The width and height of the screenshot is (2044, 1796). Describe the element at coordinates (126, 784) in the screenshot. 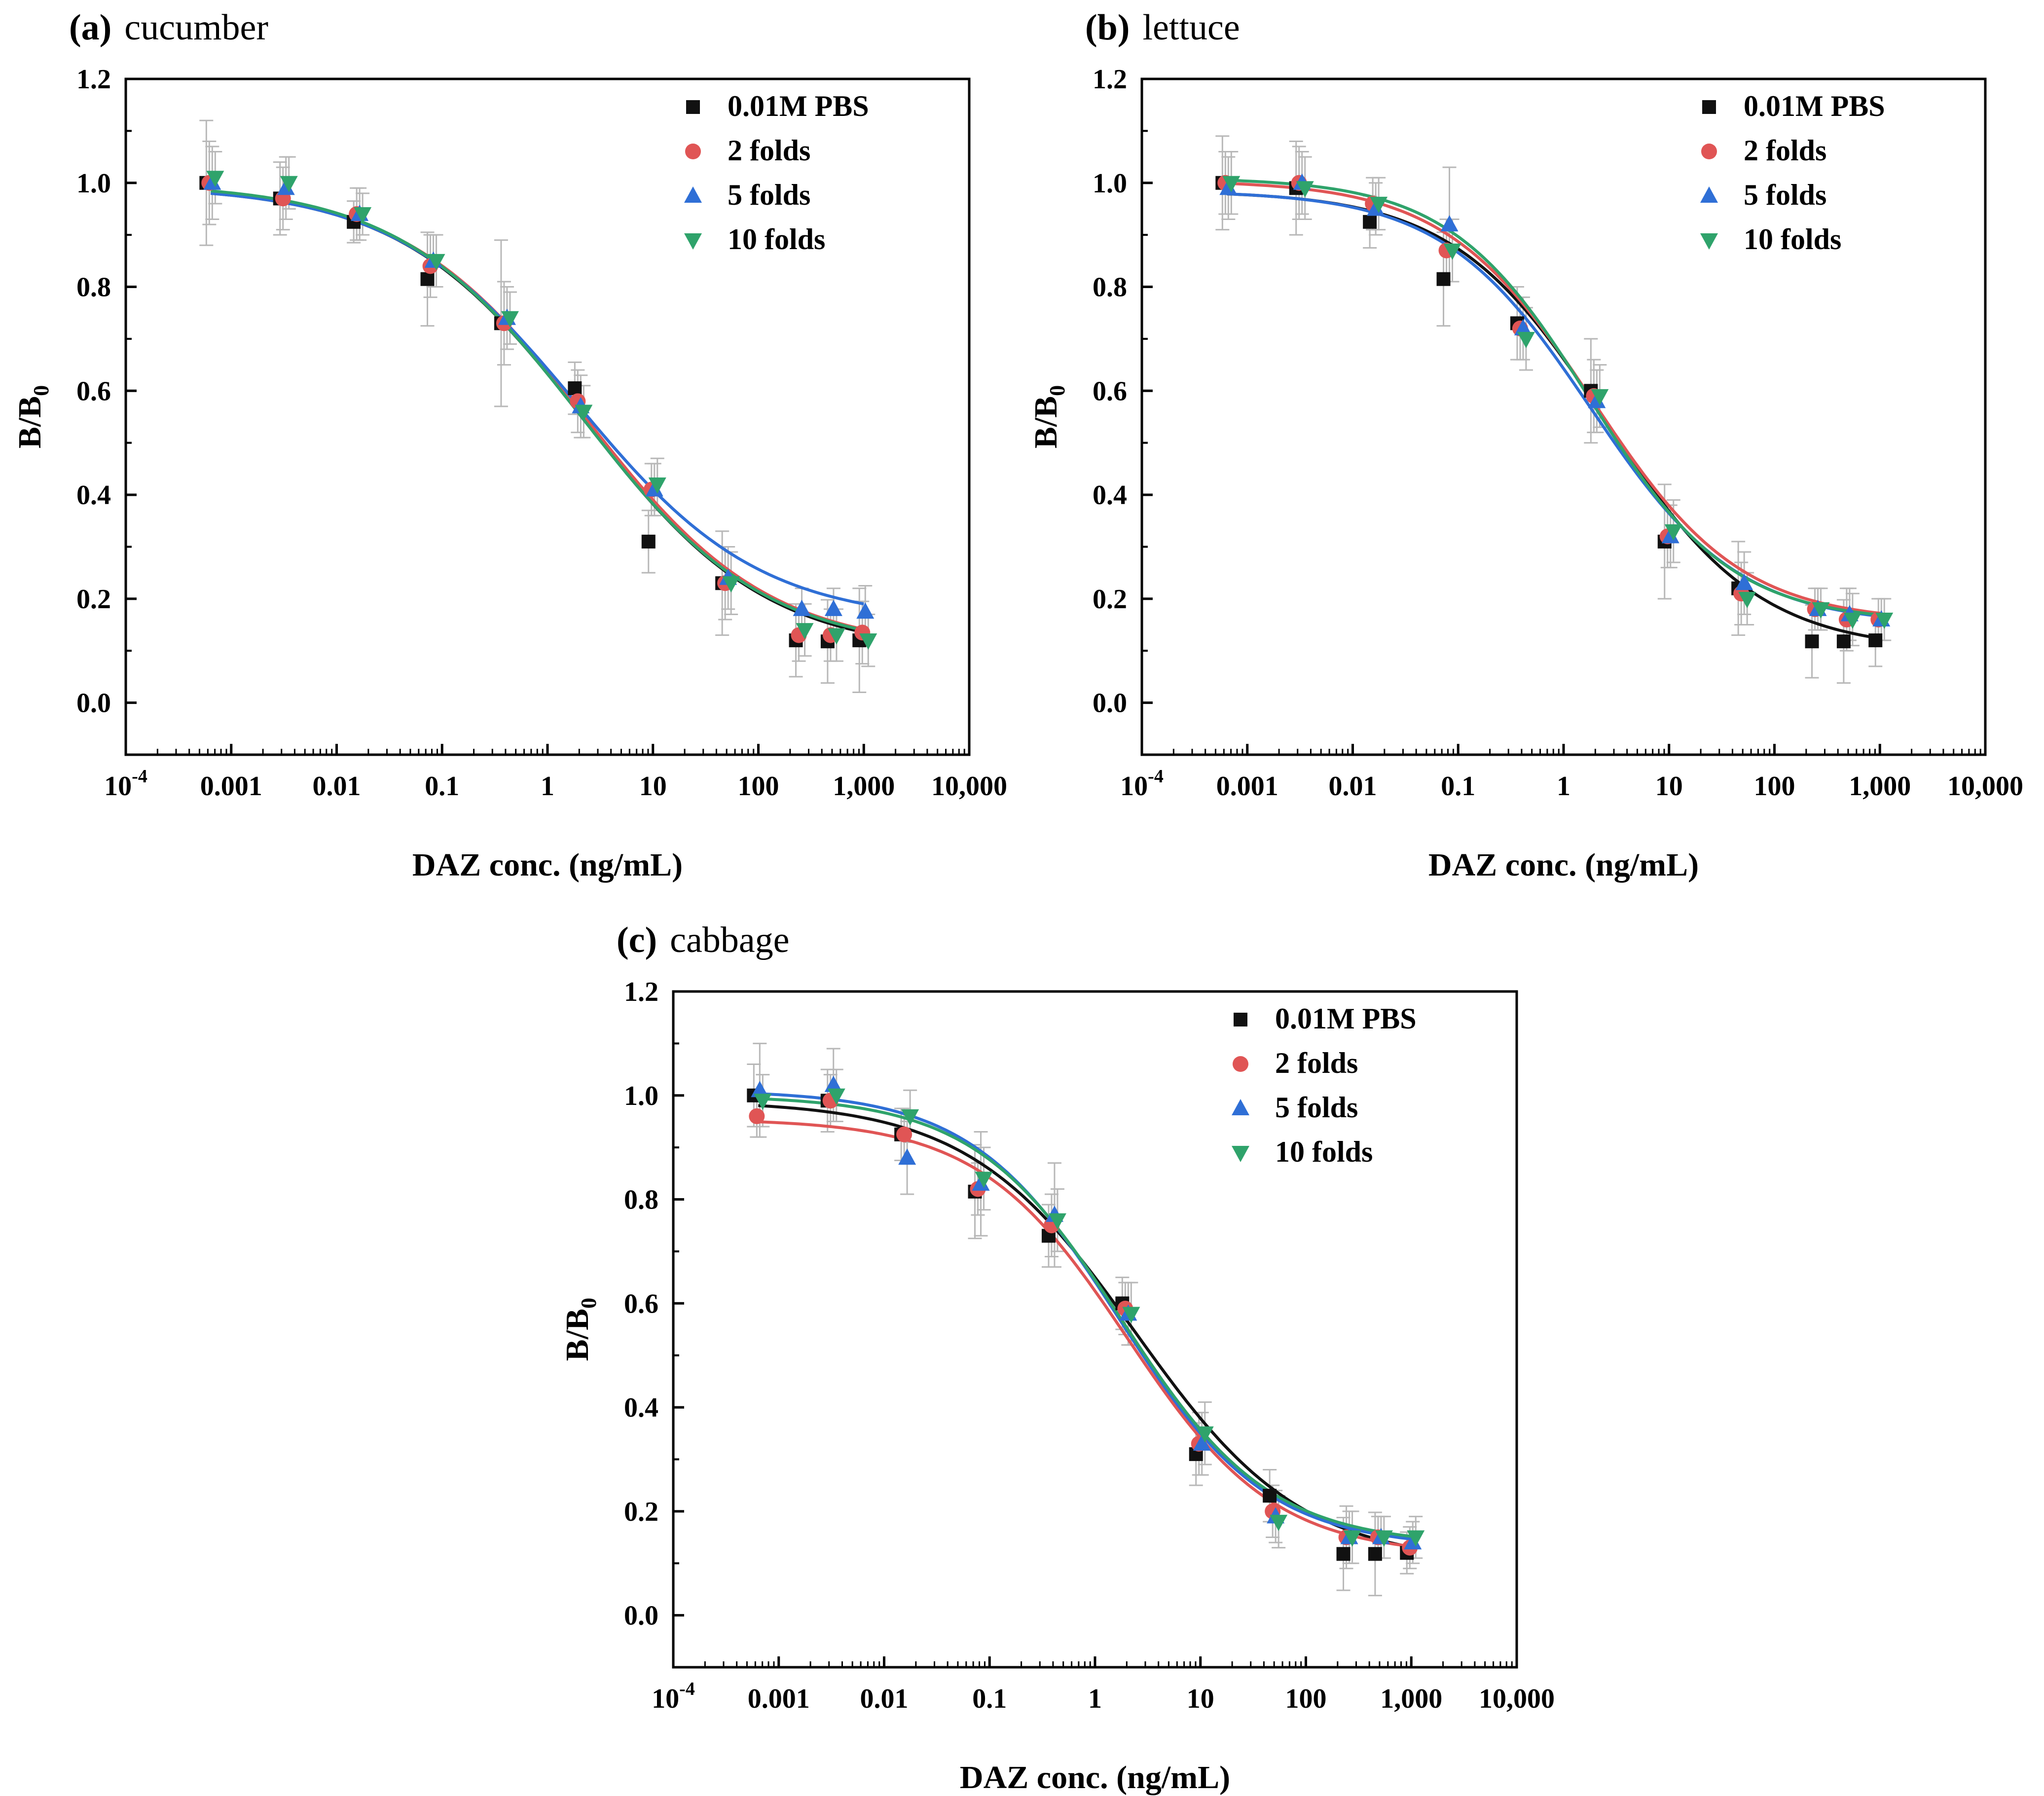

I see `x-tick-label: 10-4` at that location.